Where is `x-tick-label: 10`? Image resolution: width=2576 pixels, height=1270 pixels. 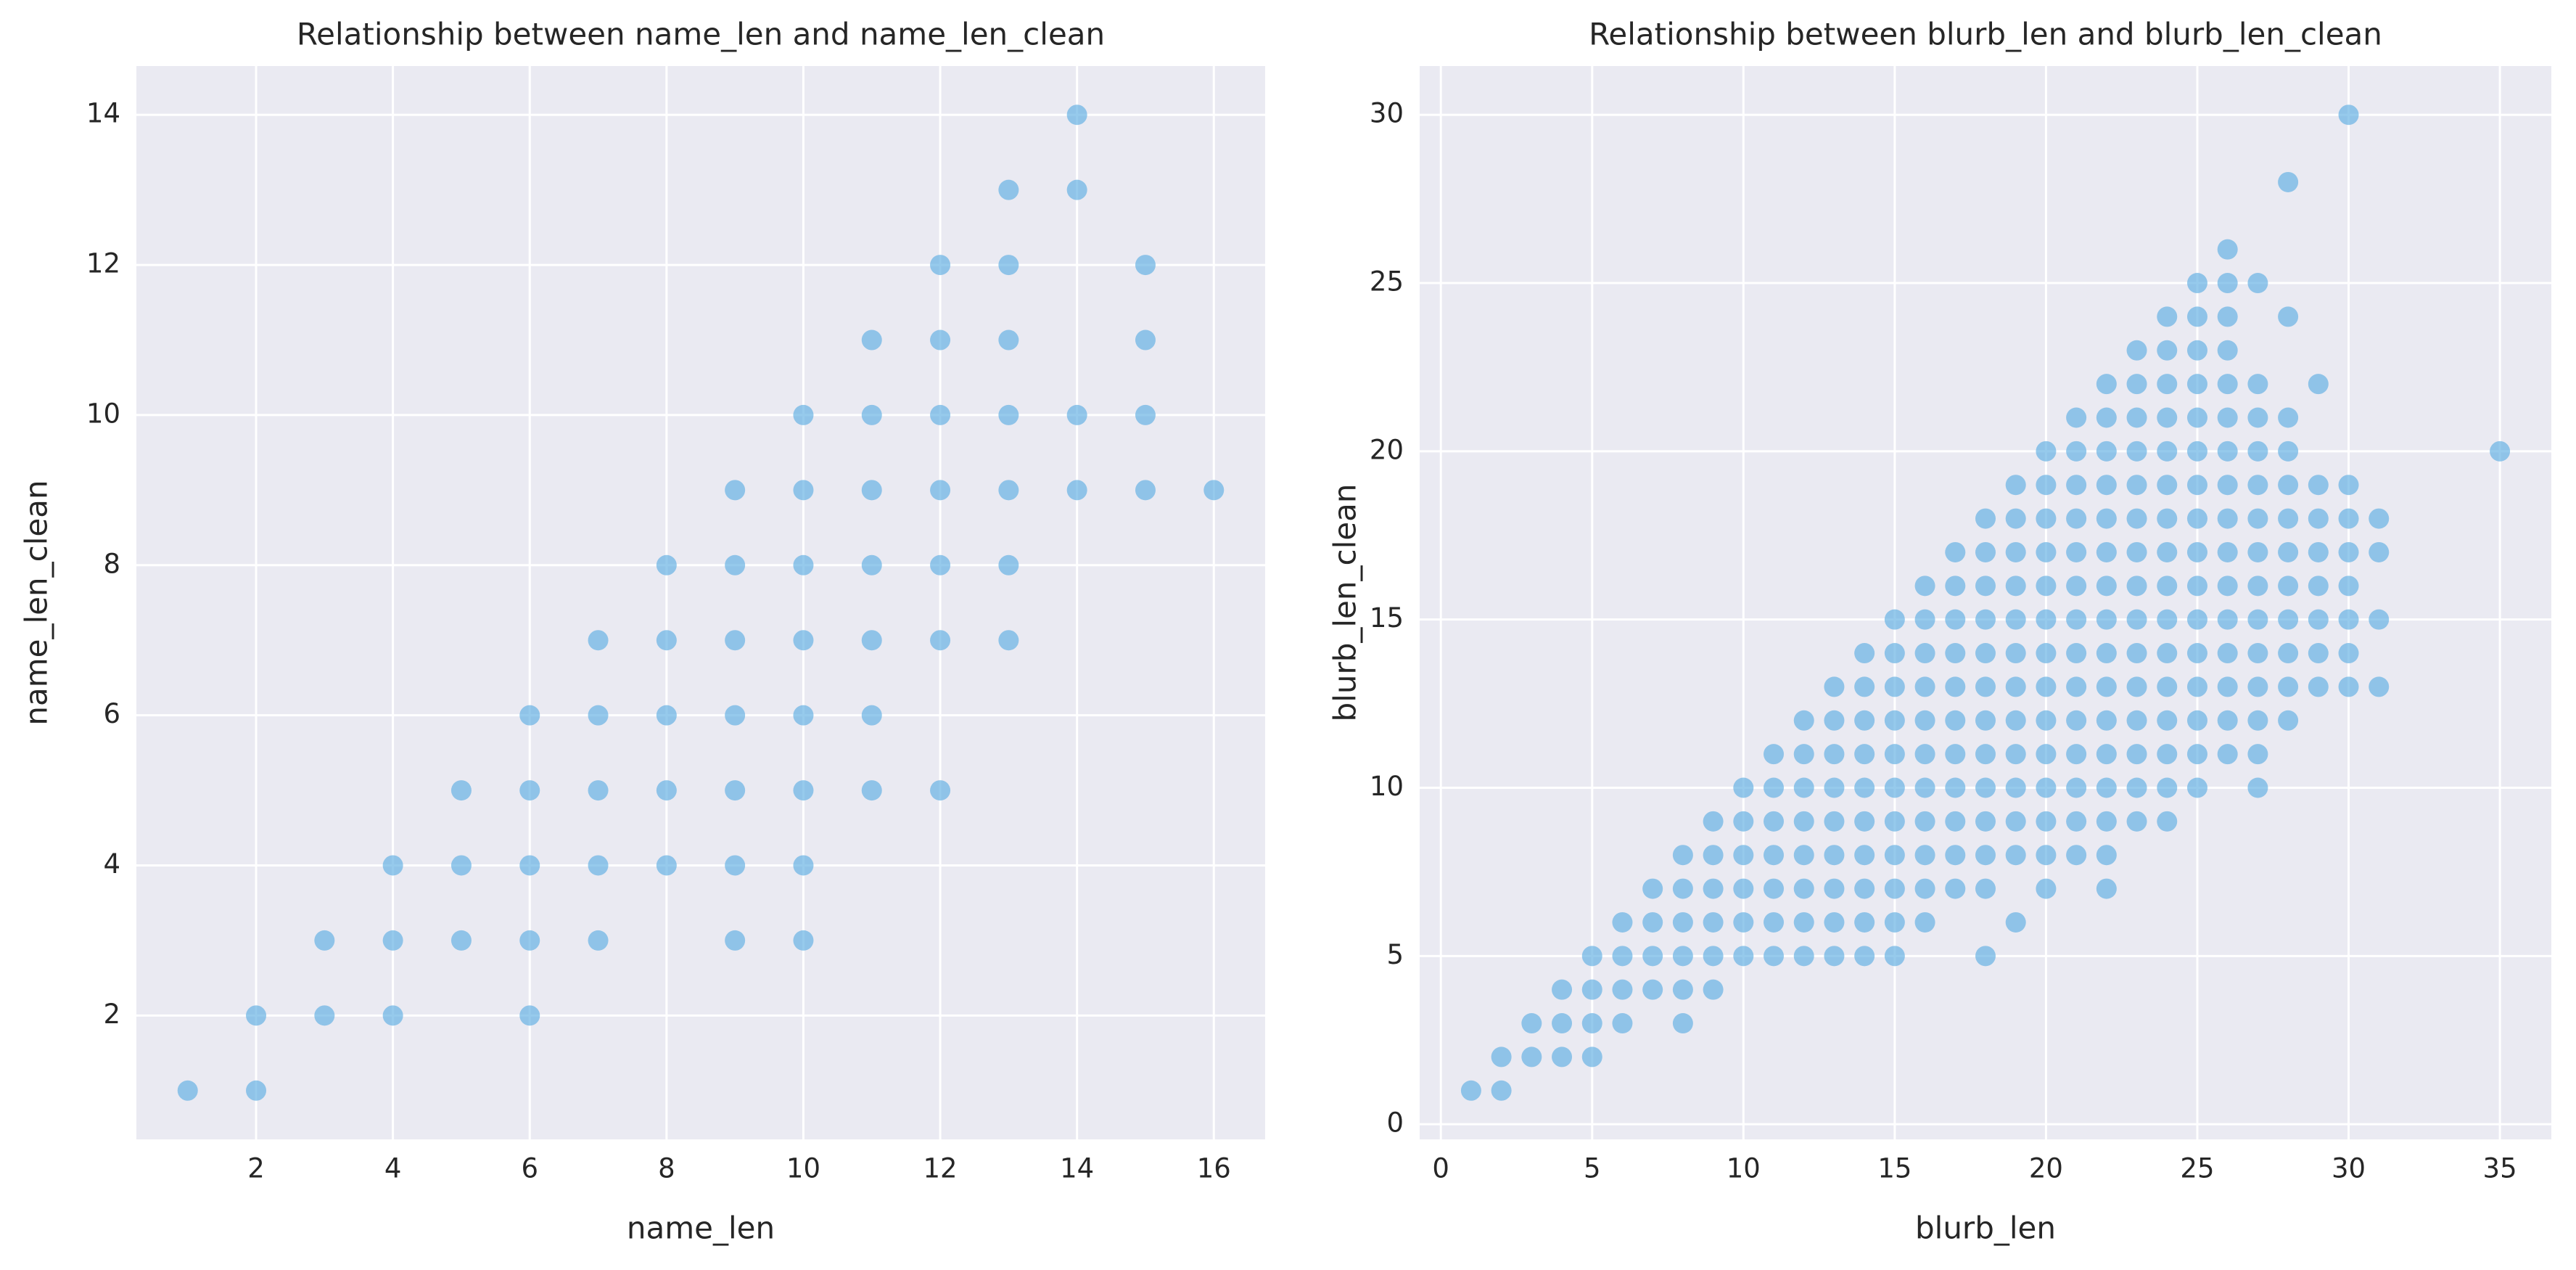 x-tick-label: 10 is located at coordinates (803, 1169).